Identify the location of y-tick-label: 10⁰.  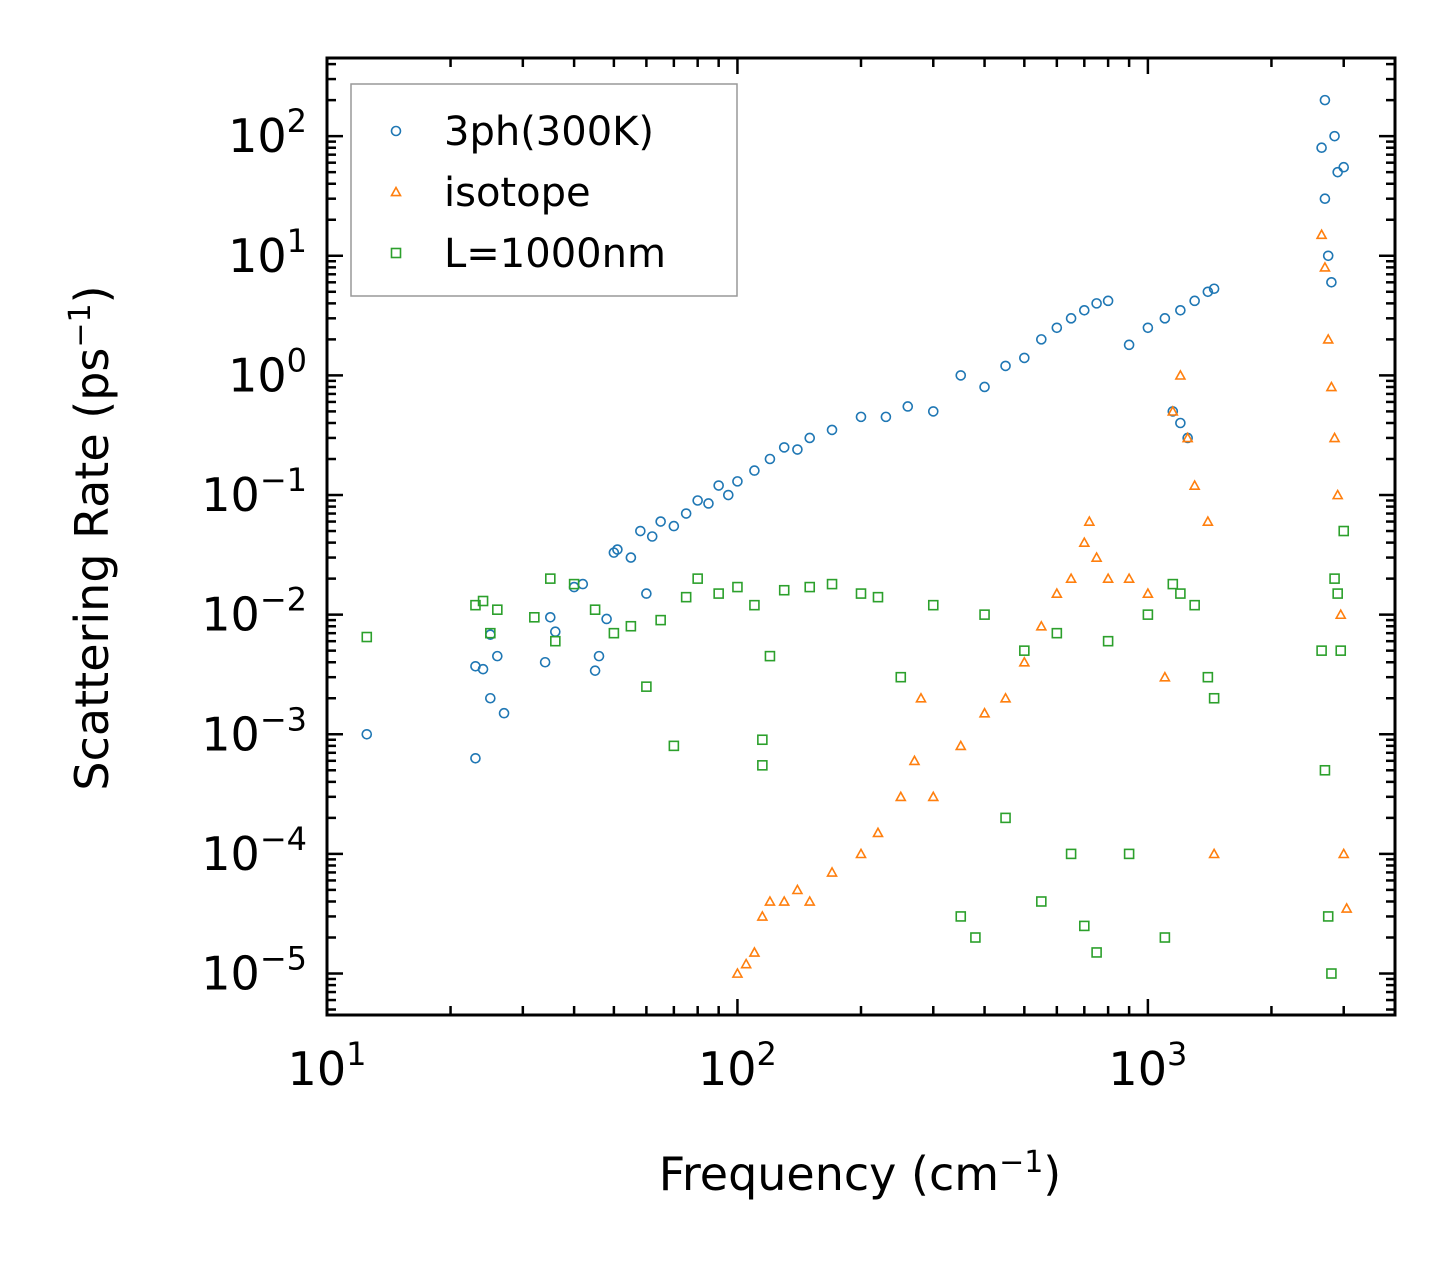
(267, 371).